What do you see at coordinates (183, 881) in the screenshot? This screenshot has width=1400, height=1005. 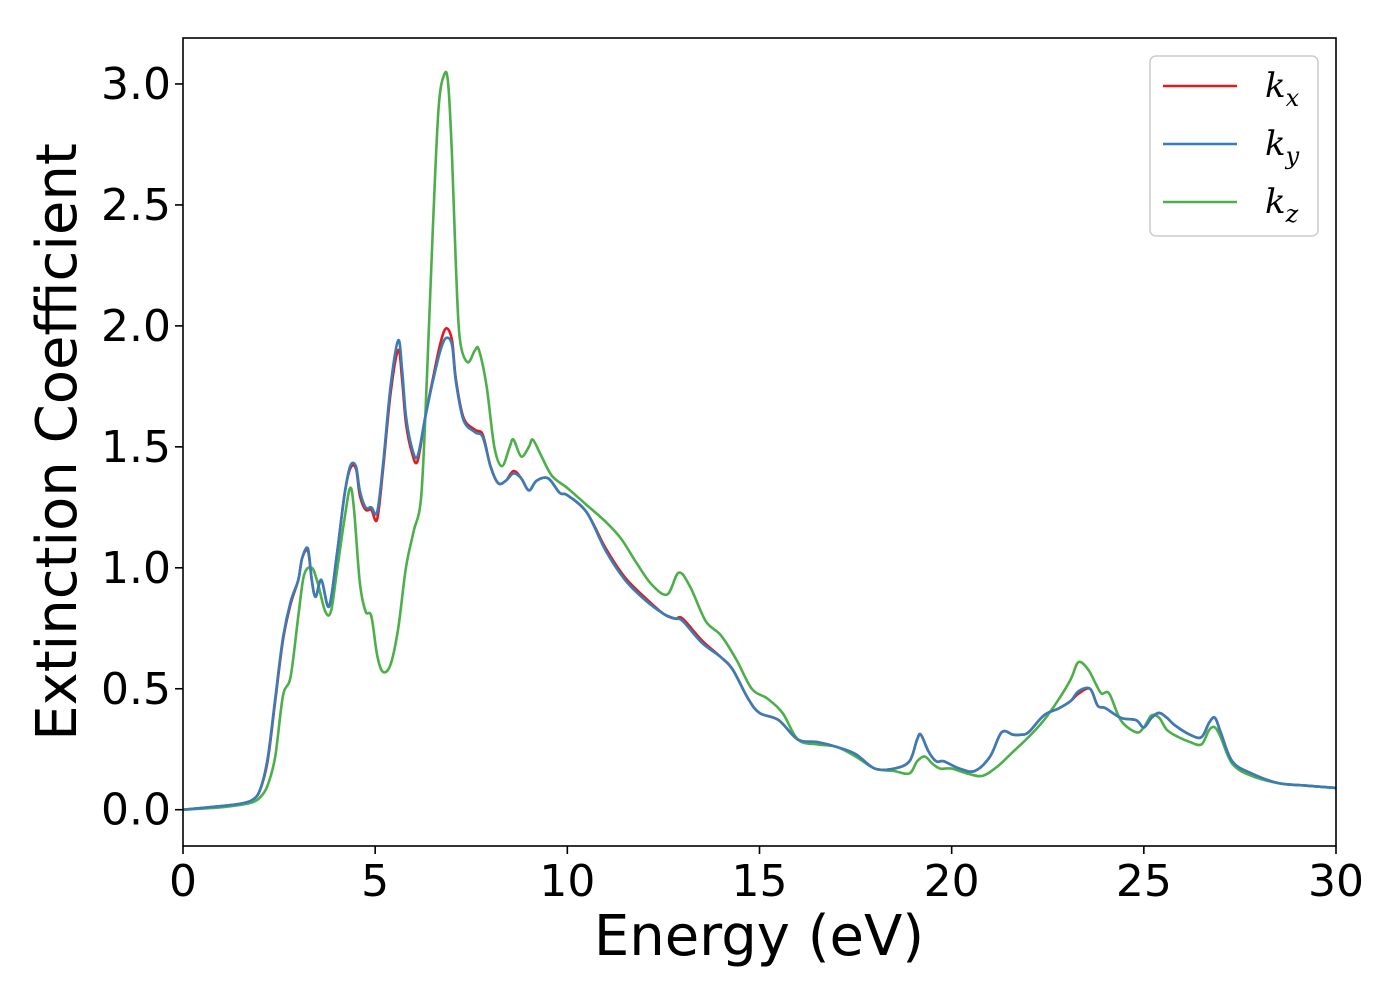 I see `x-tick-label: 0` at bounding box center [183, 881].